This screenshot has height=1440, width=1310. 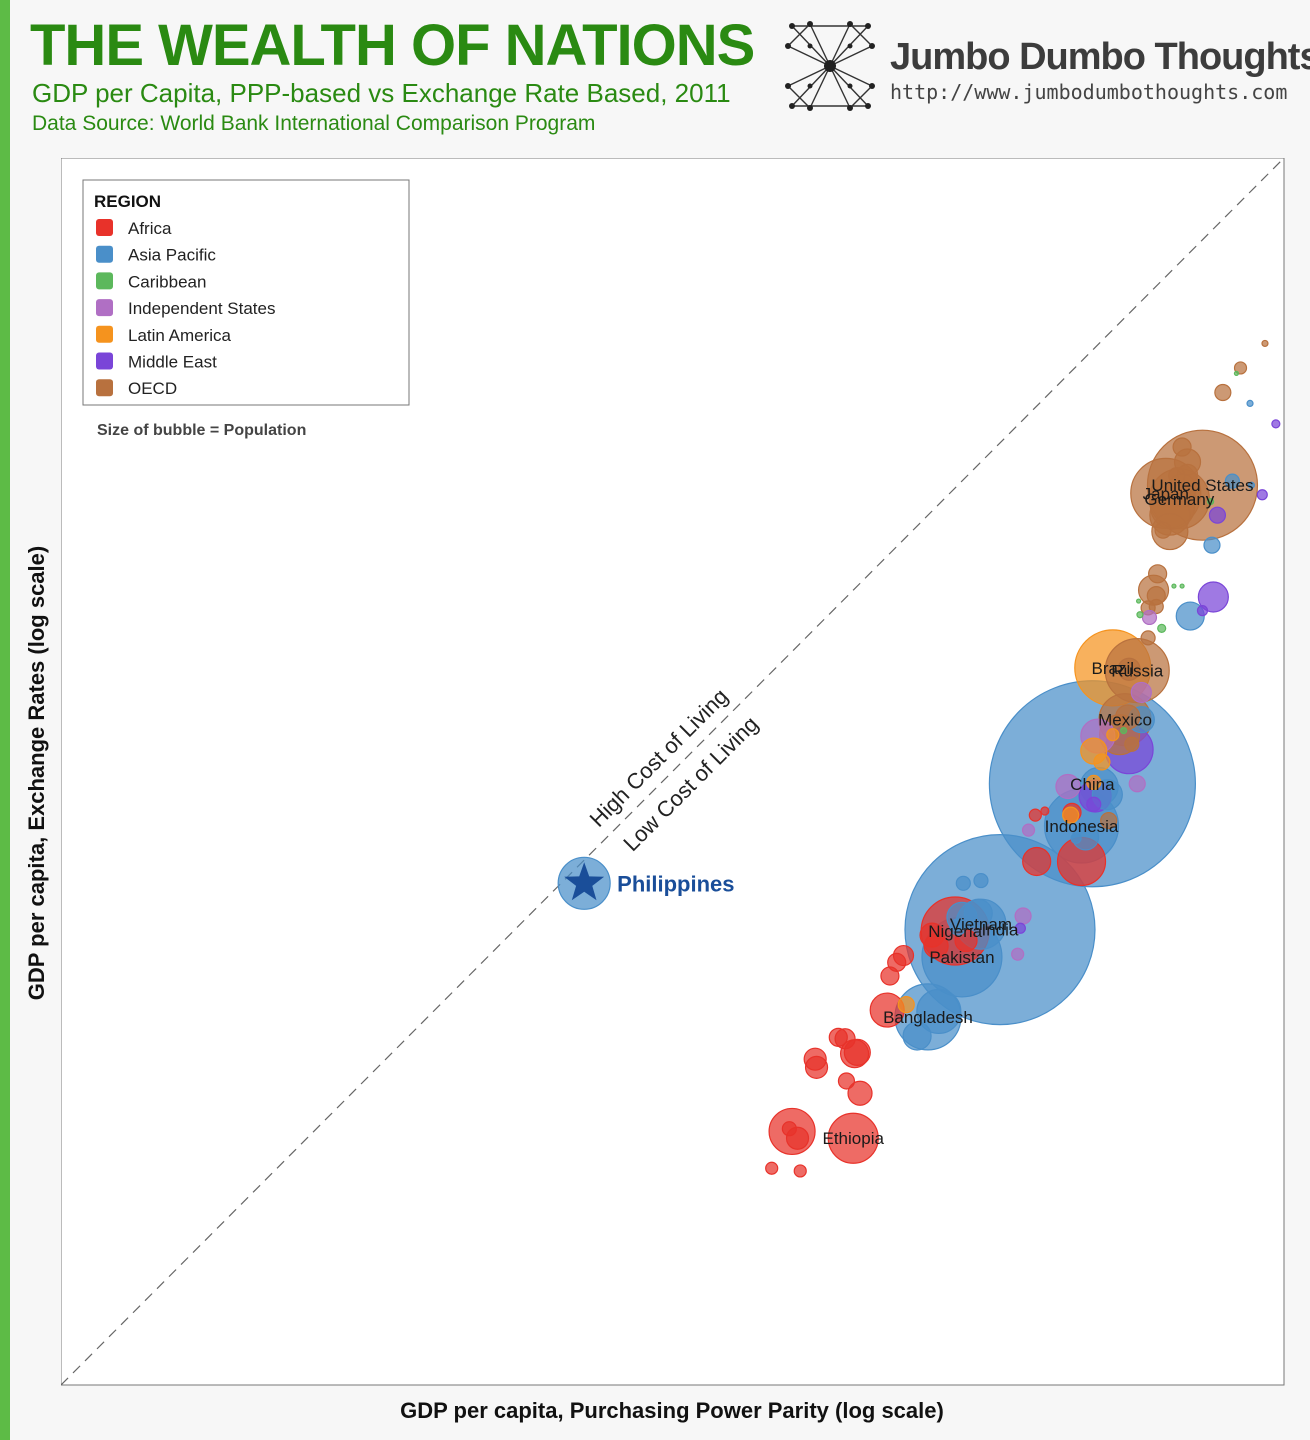 What do you see at coordinates (1166, 493) in the screenshot?
I see `bubble-label-japan: Japan` at bounding box center [1166, 493].